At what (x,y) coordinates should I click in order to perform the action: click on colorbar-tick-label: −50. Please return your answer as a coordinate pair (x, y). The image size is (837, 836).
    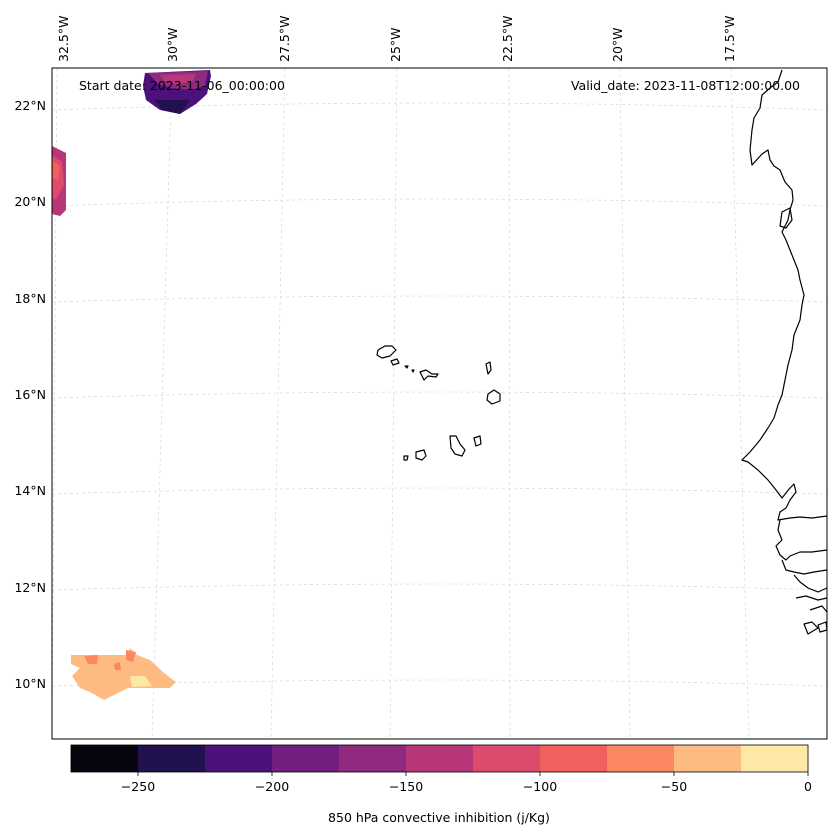
    Looking at the image, I should click on (674, 786).